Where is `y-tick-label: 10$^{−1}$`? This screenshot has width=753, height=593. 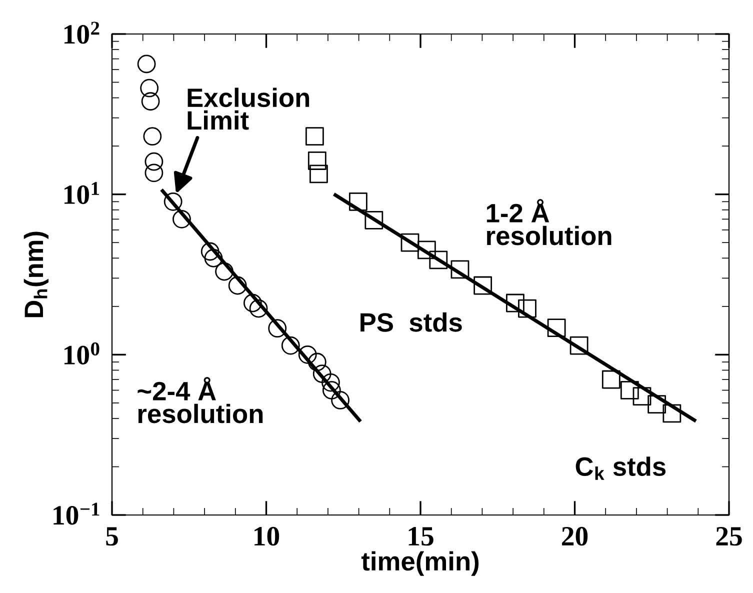
y-tick-label: 10$^{−1}$ is located at coordinates (77, 513).